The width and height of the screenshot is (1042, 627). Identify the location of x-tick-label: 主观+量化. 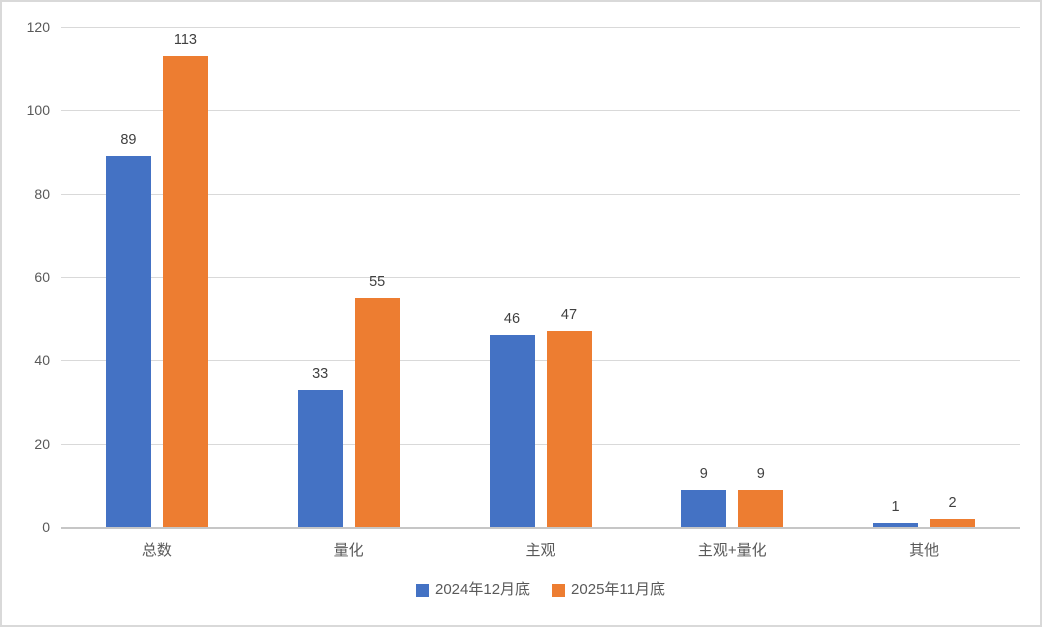
(732, 550).